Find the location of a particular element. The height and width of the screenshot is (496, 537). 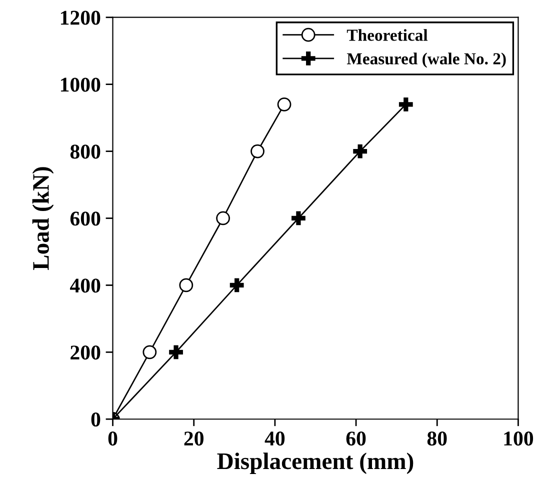

y-tick-label: 200 is located at coordinates (85, 353).